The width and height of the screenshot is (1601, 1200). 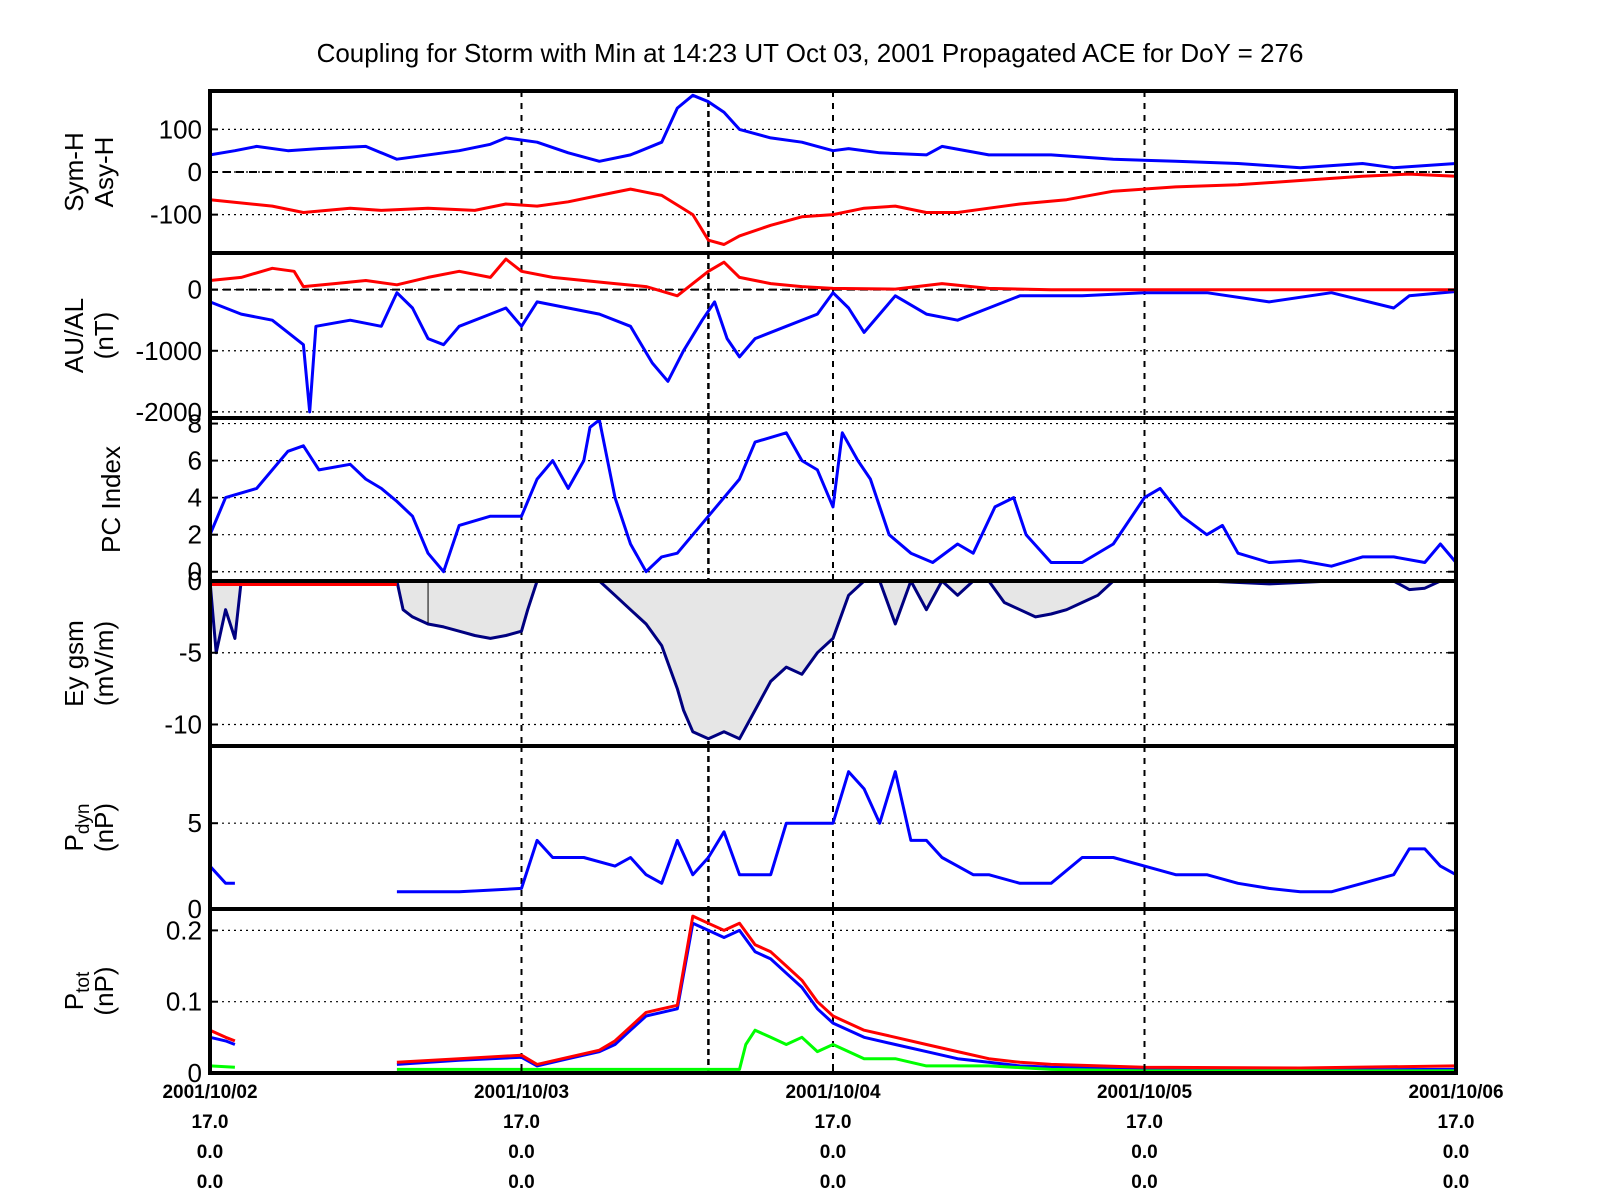 I want to click on y-axis-label: PC Index, so click(x=111, y=499).